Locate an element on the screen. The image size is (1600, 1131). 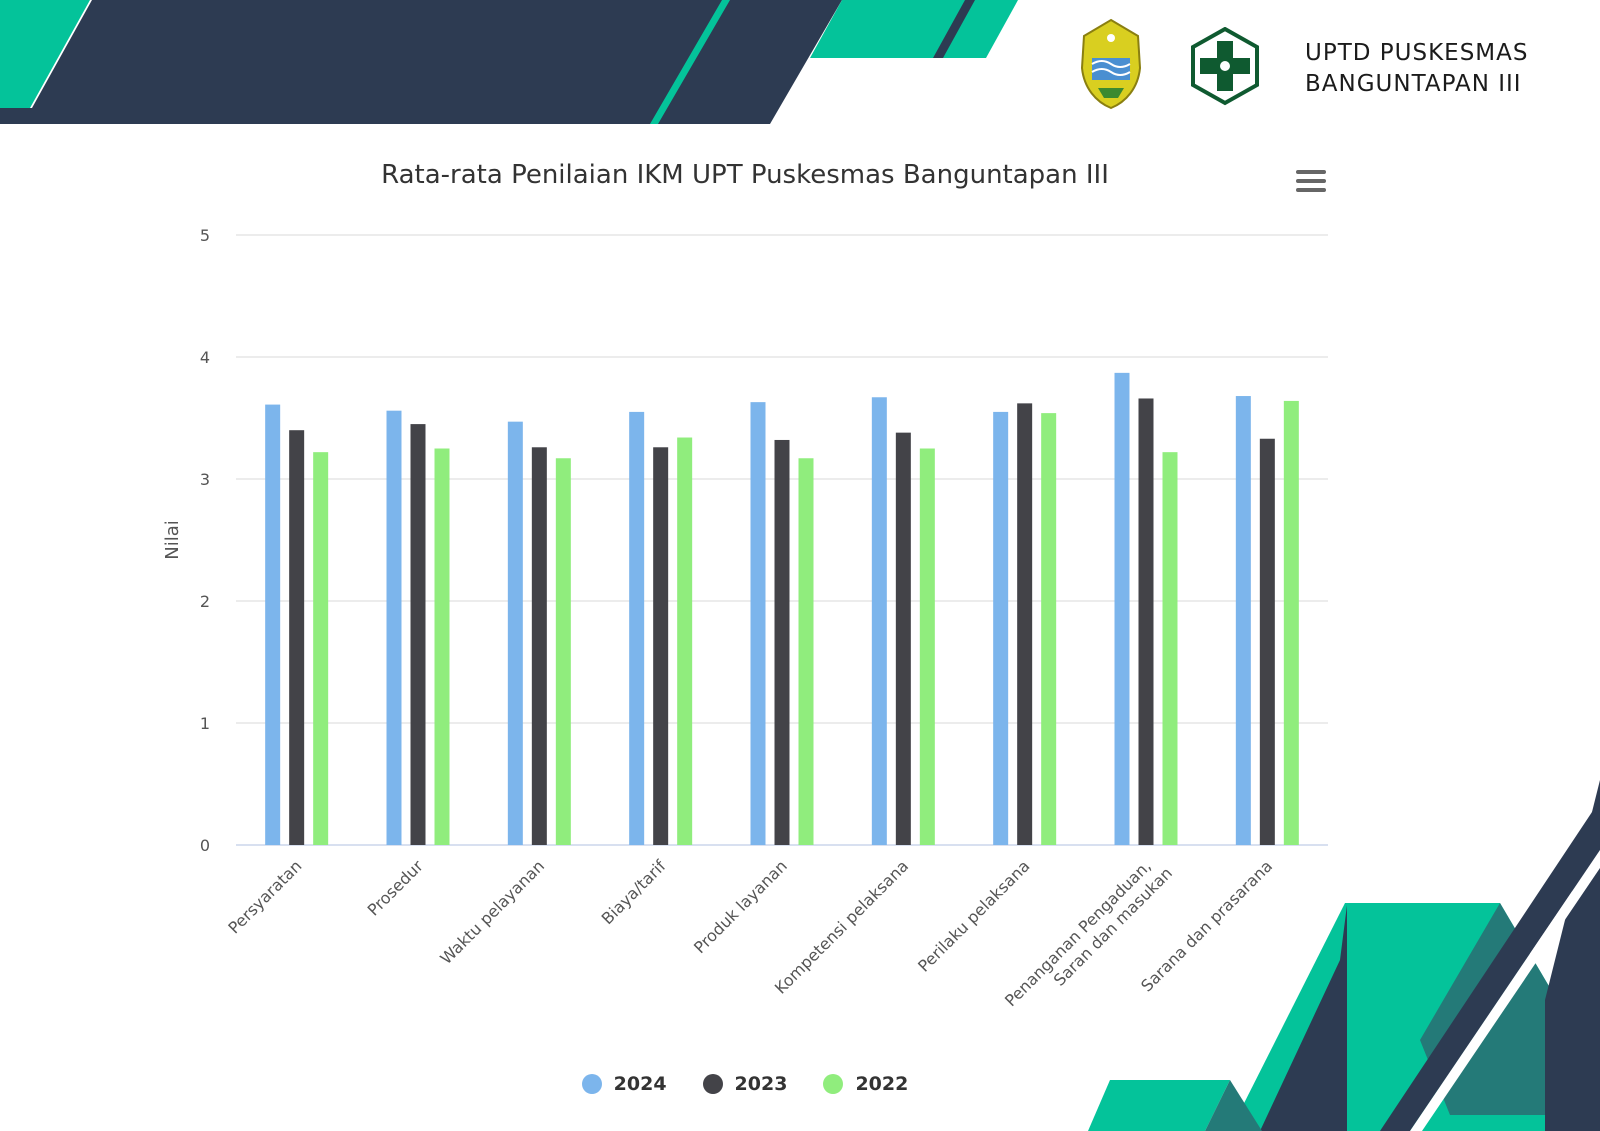
x-tick-label: Waktu pelayanan is located at coordinates (492, 912).